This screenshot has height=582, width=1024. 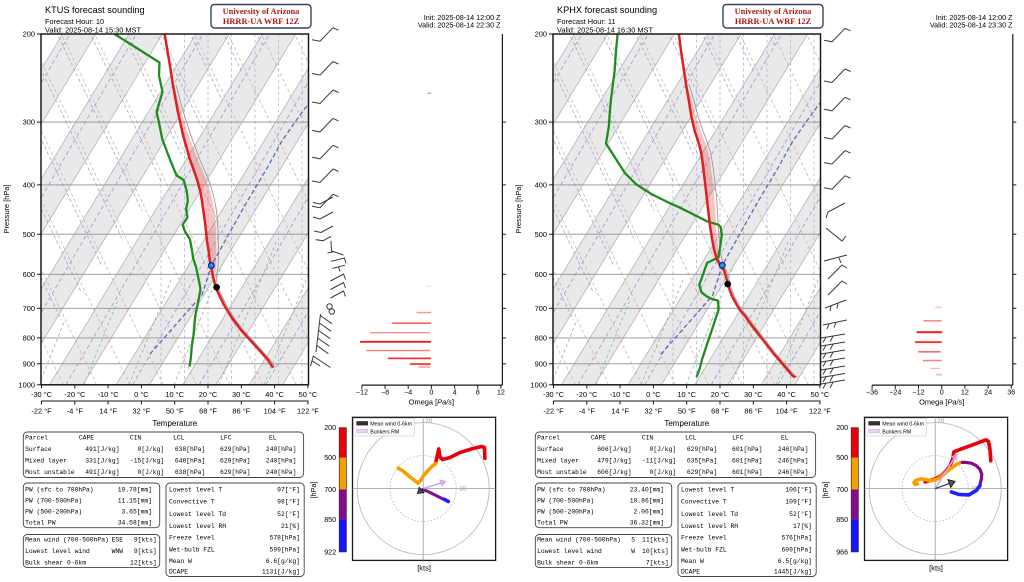 I want to click on svg-text: 36.32[mm], so click(x=647, y=523).